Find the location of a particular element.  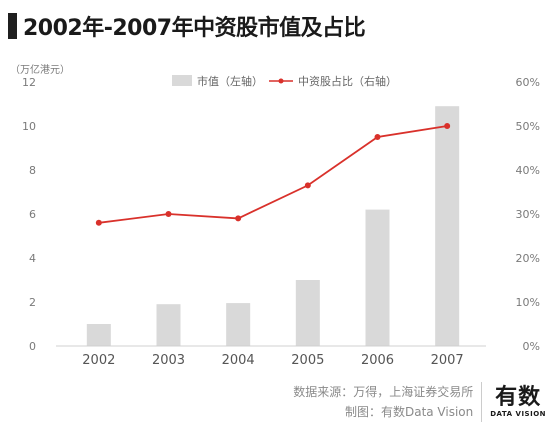

footer-divider is located at coordinates (482, 402).